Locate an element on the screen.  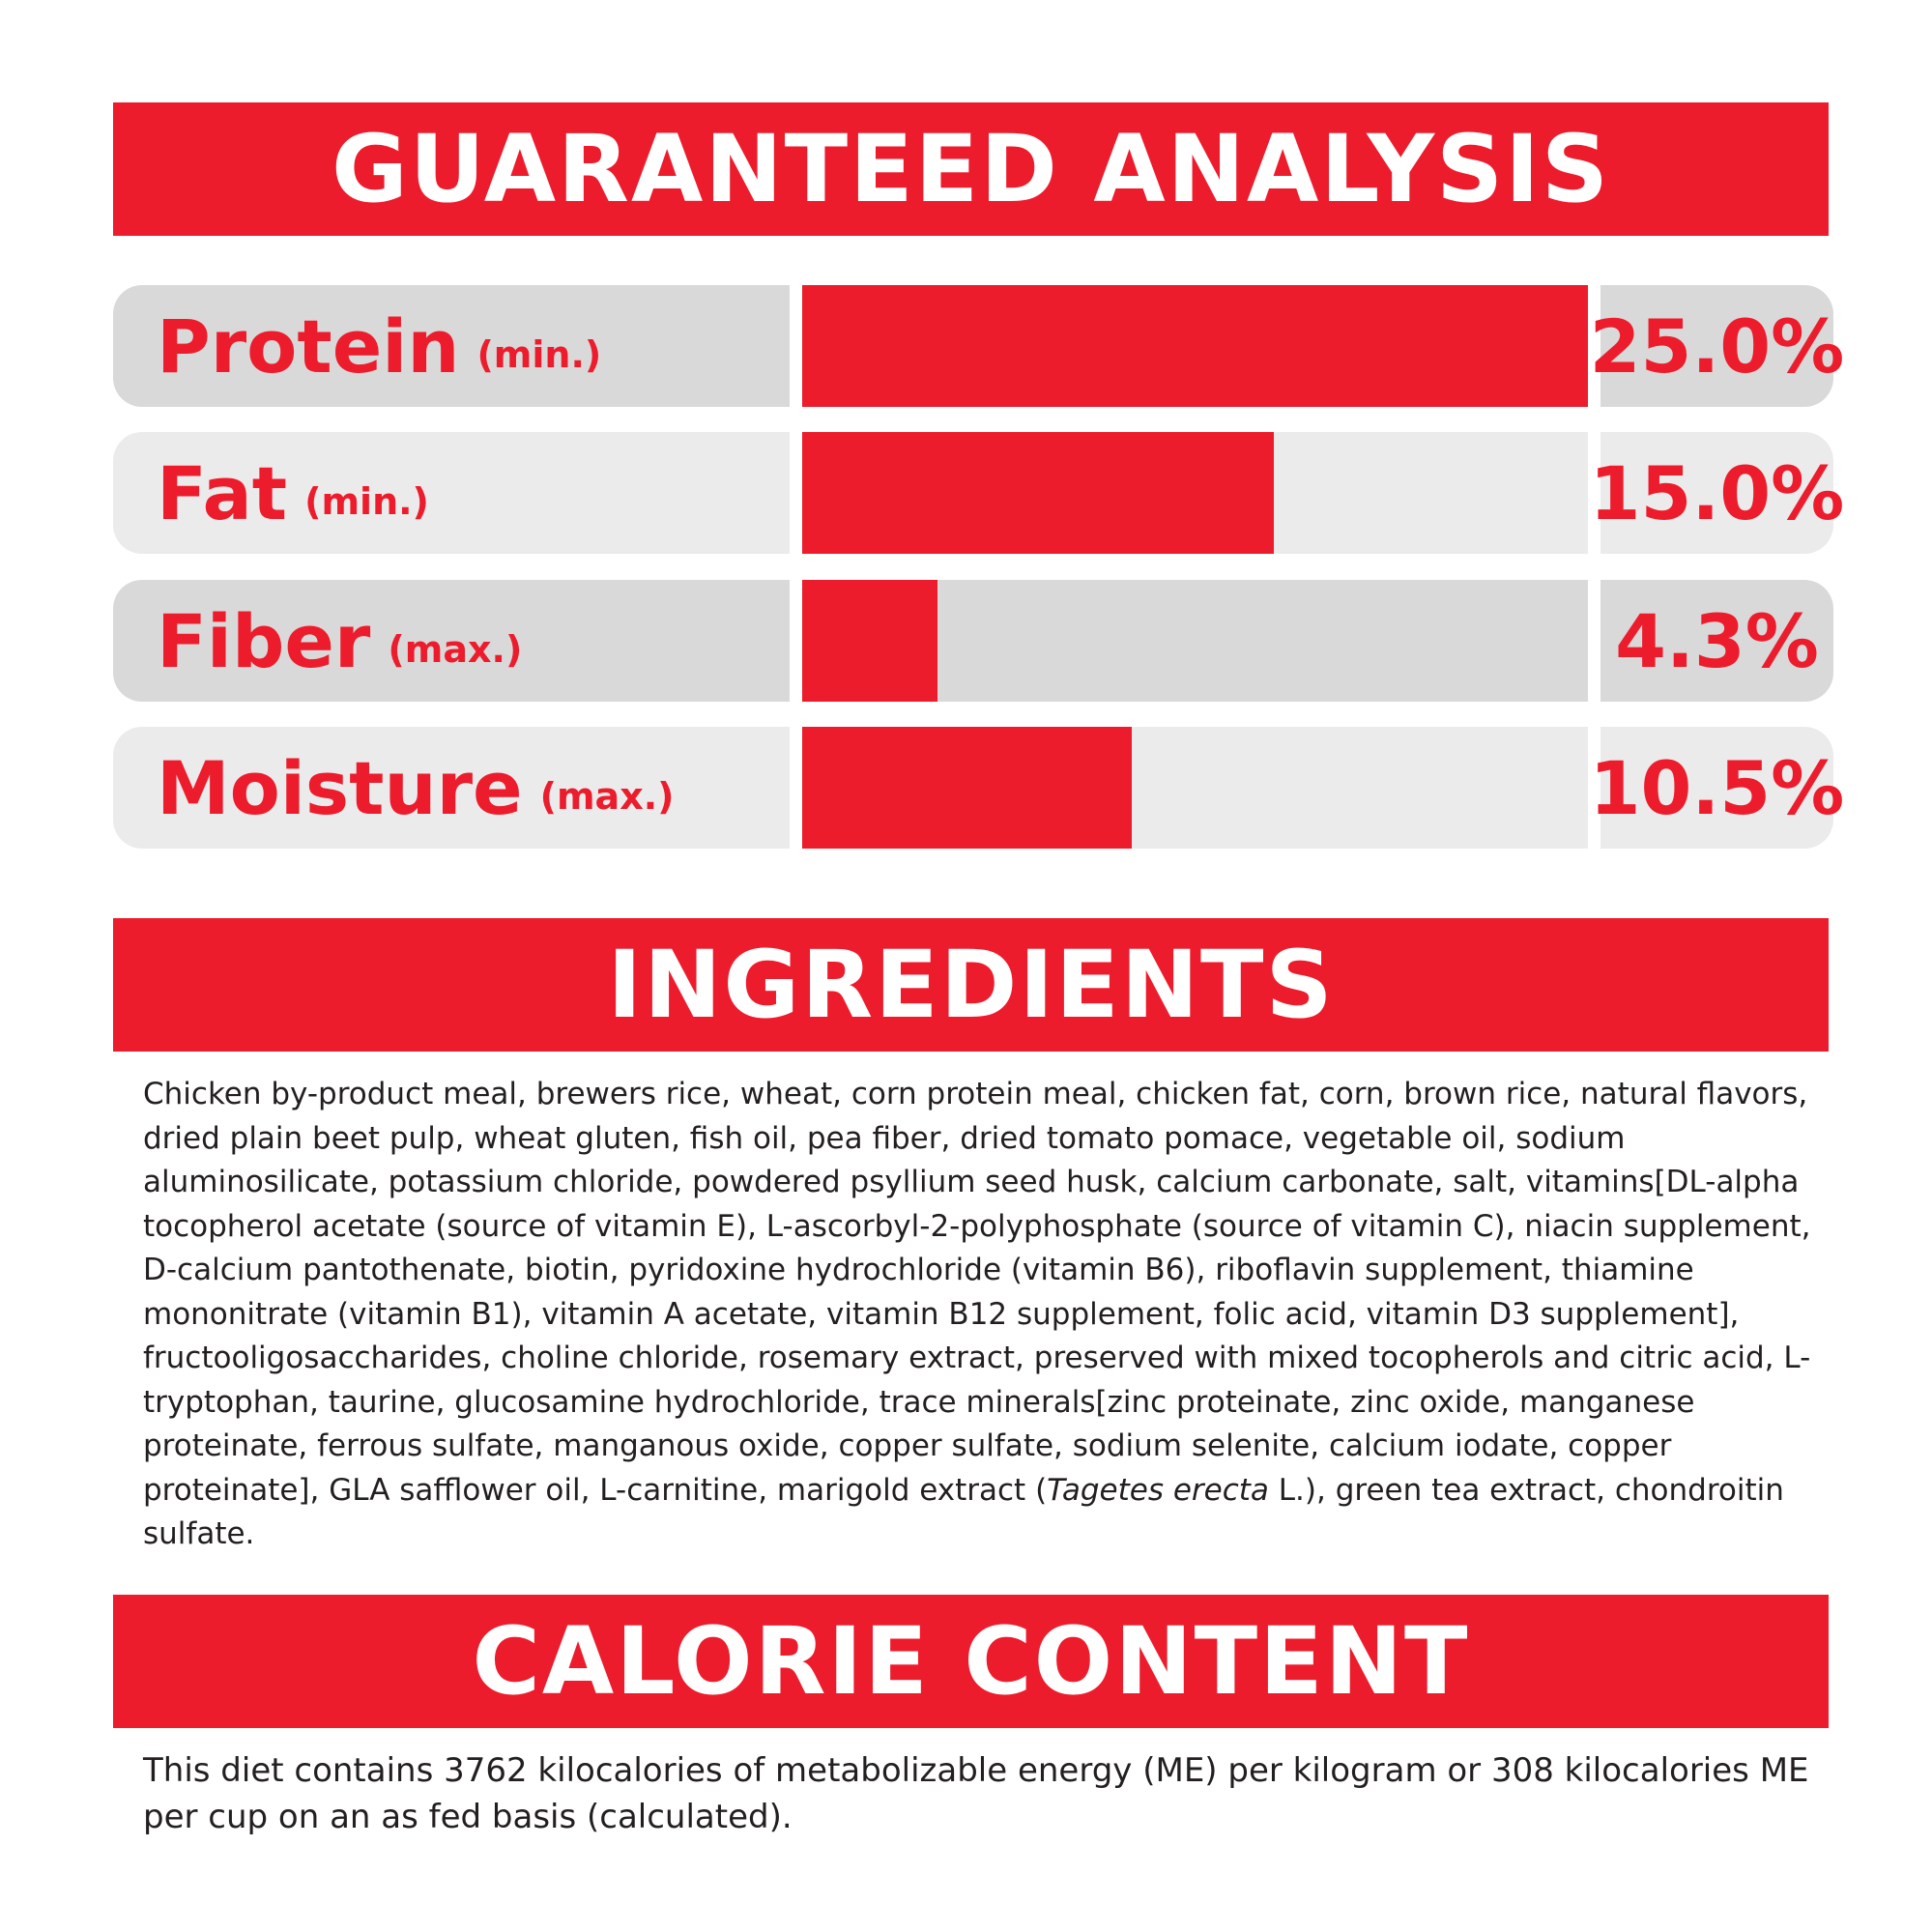
calorie-content-title: CALORIE CONTENT is located at coordinates (971, 1661).